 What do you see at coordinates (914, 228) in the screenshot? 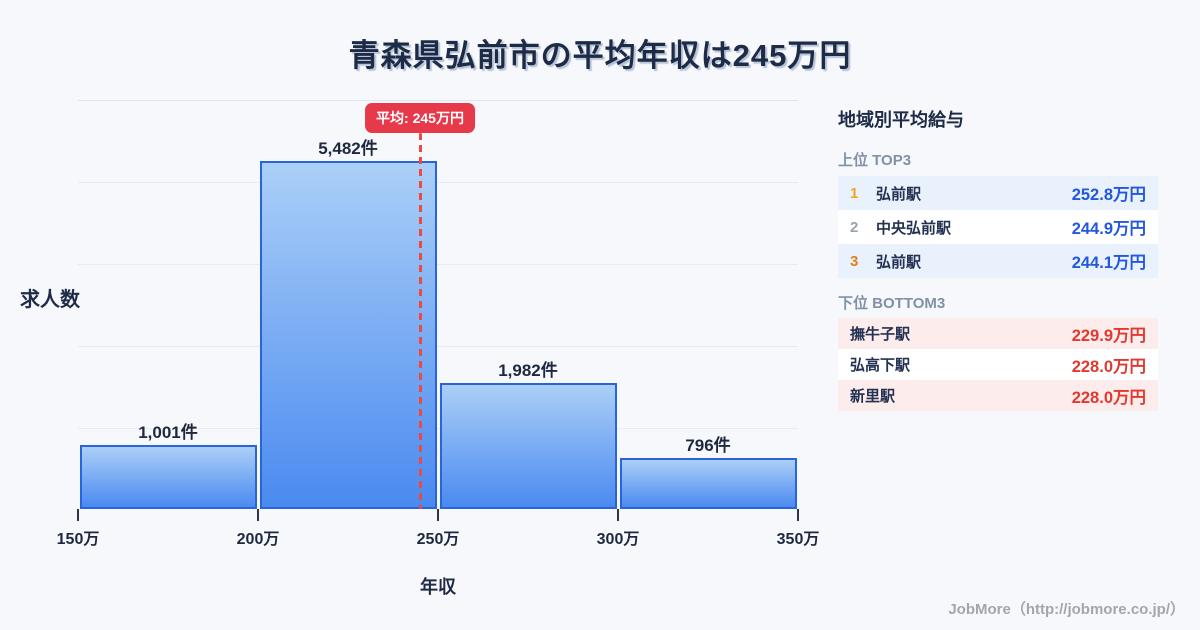
I see `station-name: 中央弘前駅` at bounding box center [914, 228].